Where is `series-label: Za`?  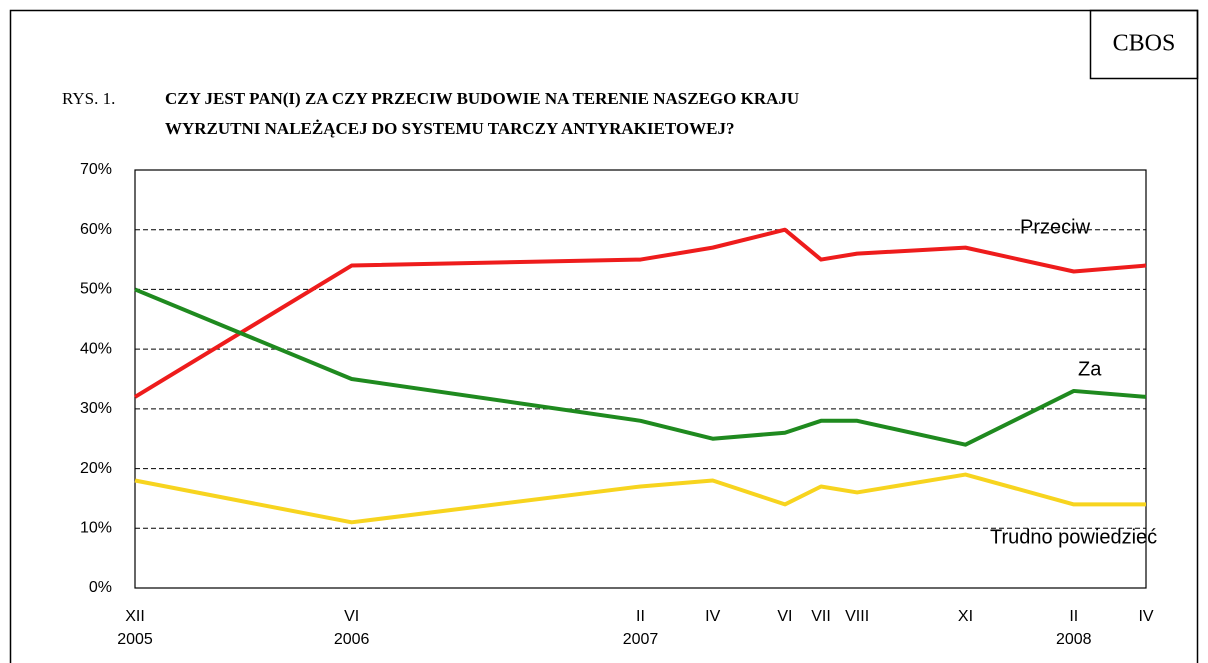
series-label: Za is located at coordinates (1090, 369).